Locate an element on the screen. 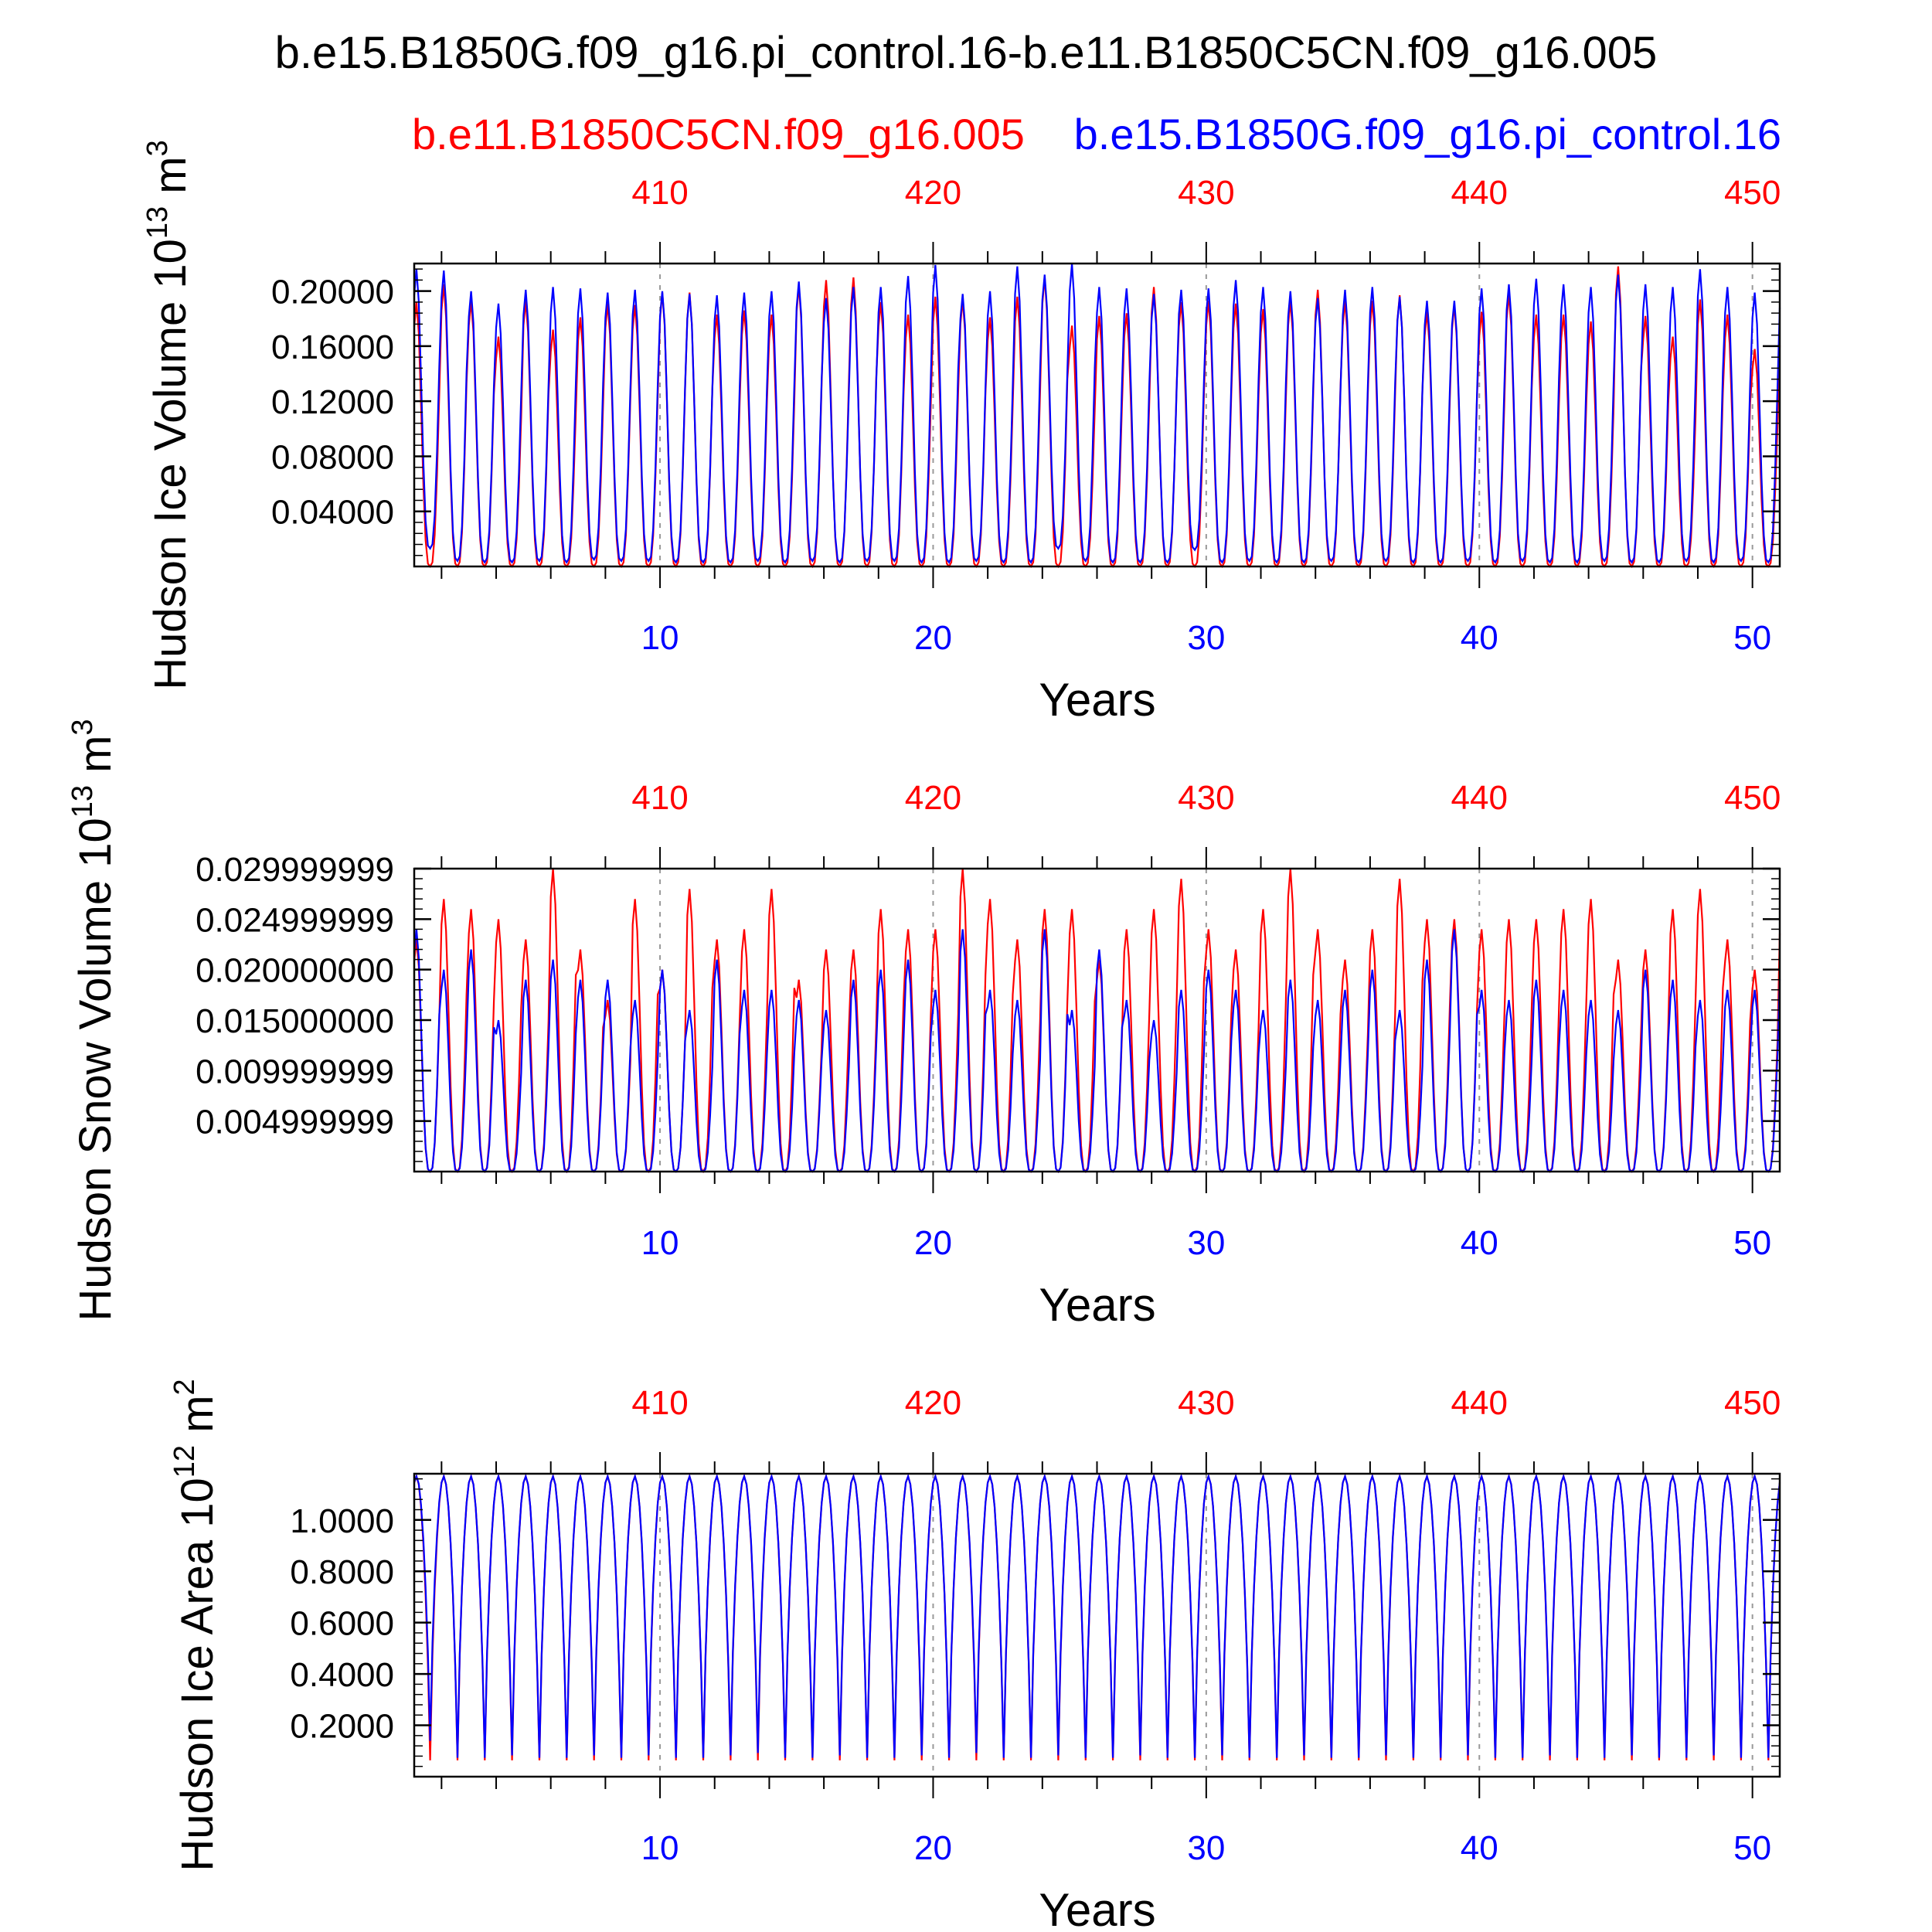 The image size is (1932, 1932). y-tick-label: 1.0000 is located at coordinates (342, 1521).